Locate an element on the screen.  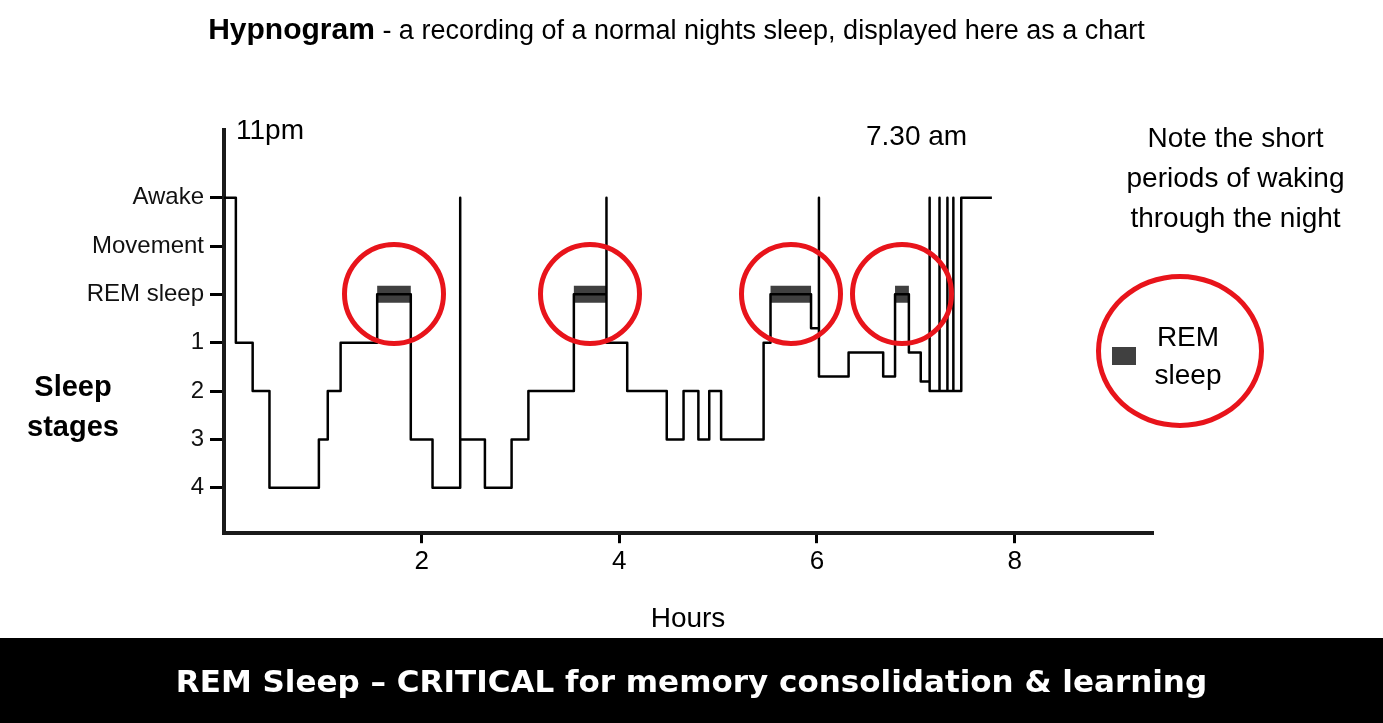
y-tick-label: Awake is located at coordinates (168, 196).